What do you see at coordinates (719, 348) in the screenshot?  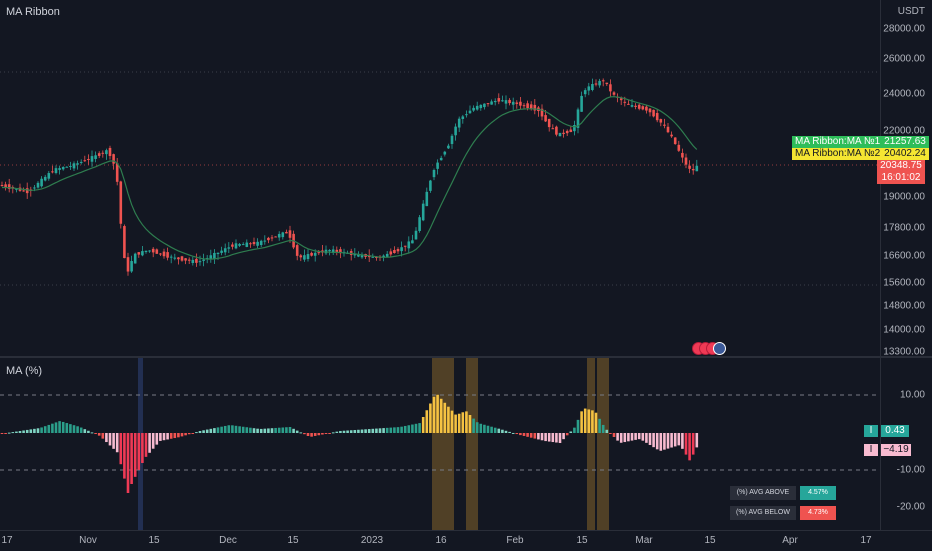 I see `us-flag-icon` at bounding box center [719, 348].